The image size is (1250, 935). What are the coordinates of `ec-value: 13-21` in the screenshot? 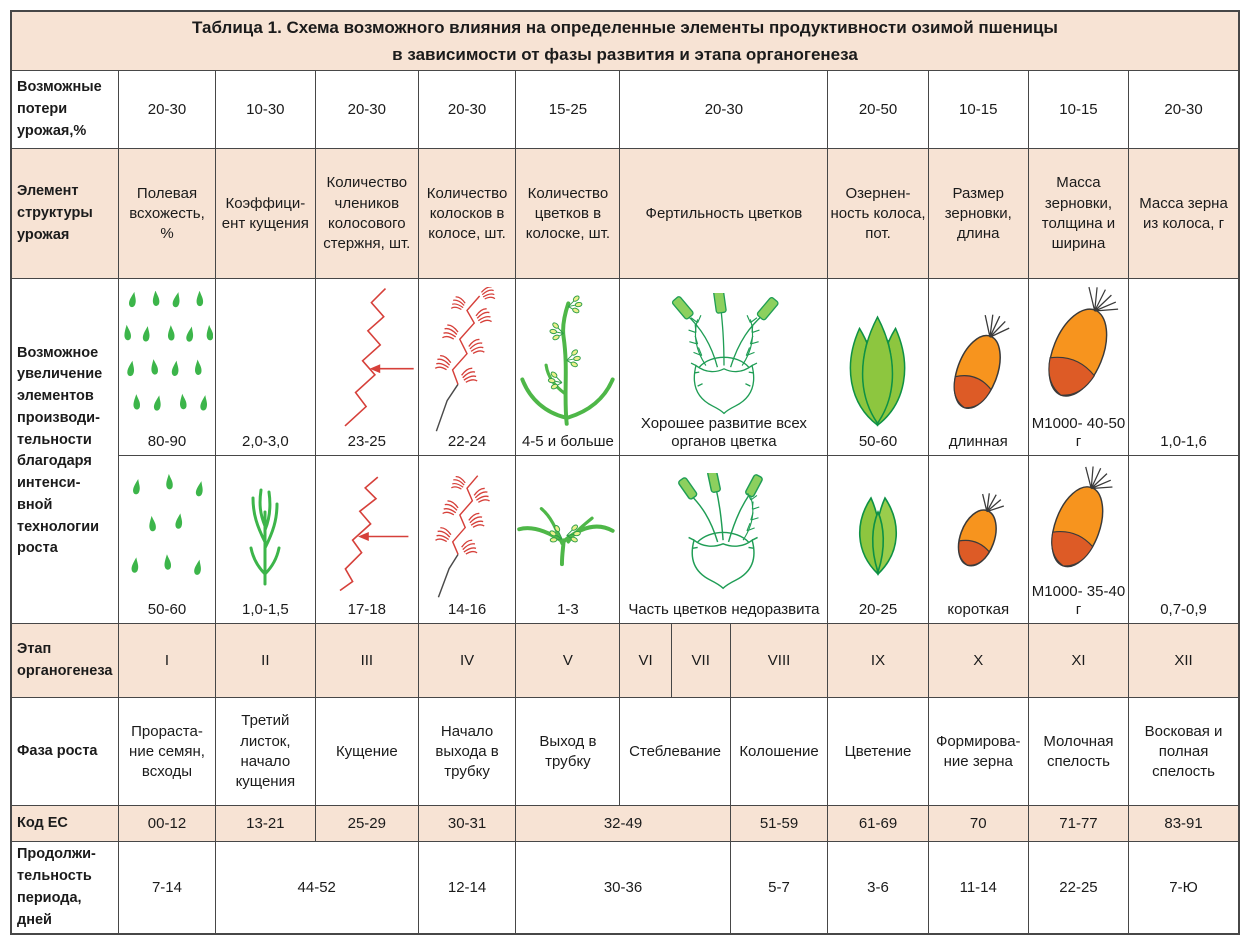 It's located at (265, 824).